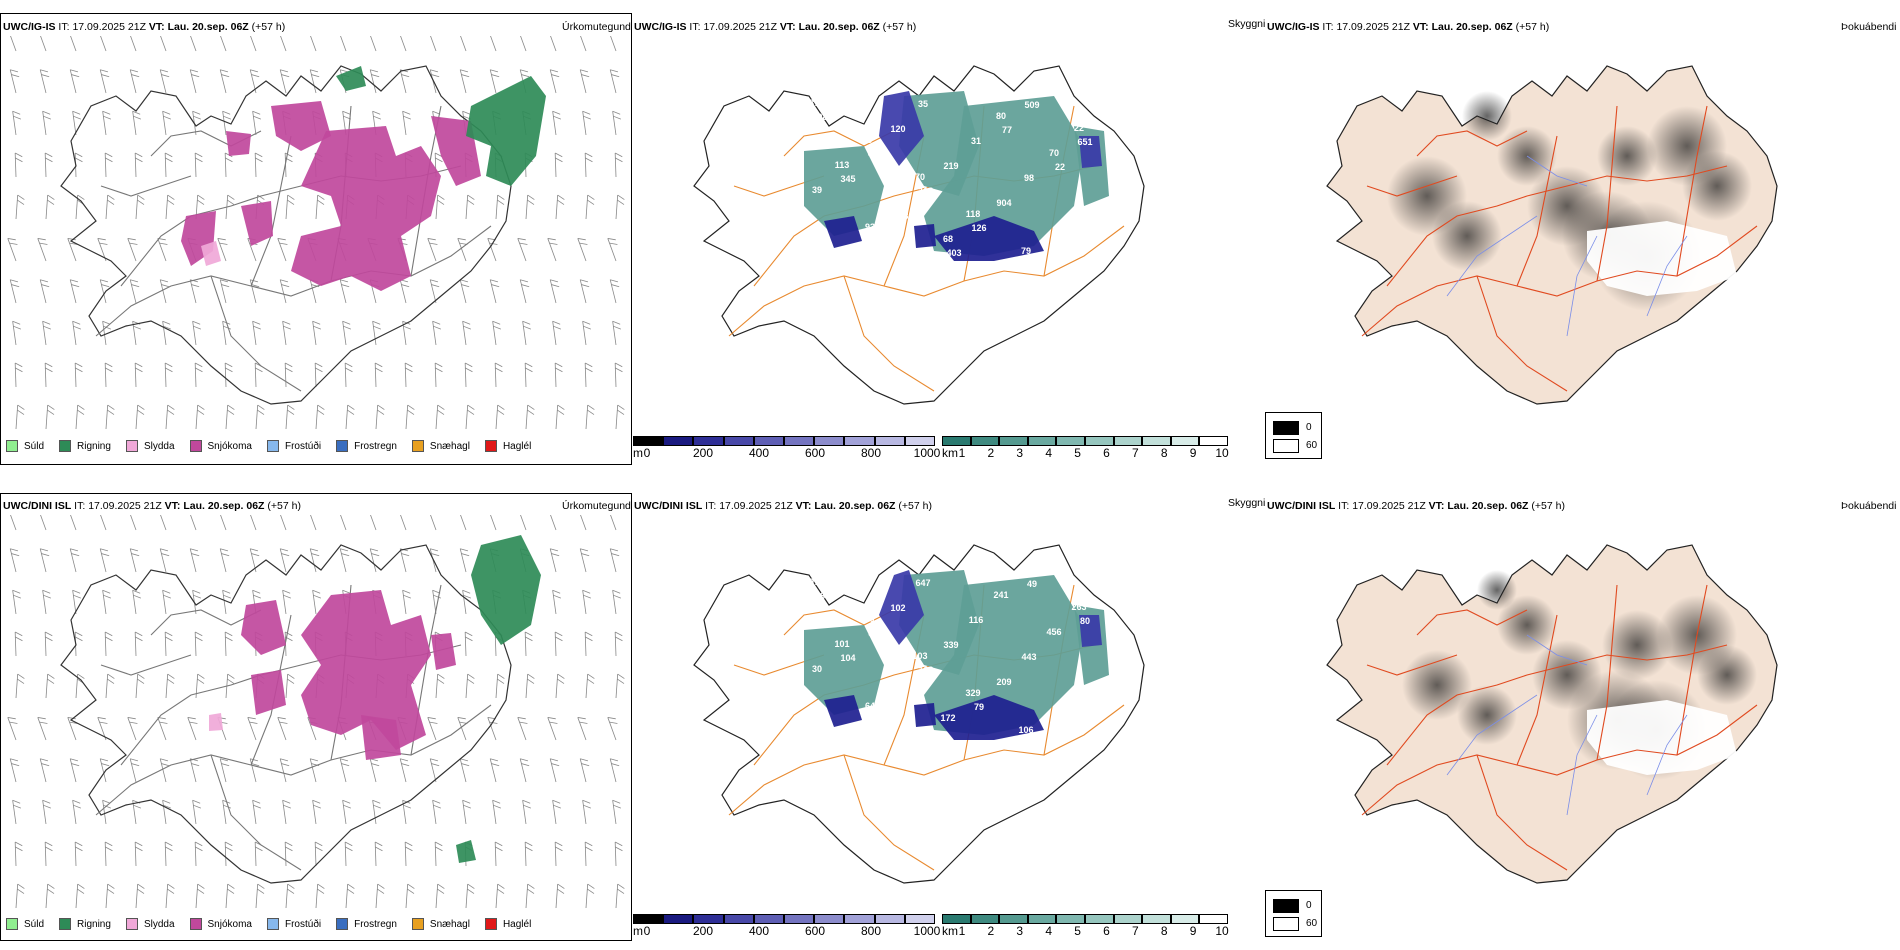 The height and width of the screenshot is (950, 1900). Describe the element at coordinates (815, 931) in the screenshot. I see `colorbar-tick-label: 600` at that location.